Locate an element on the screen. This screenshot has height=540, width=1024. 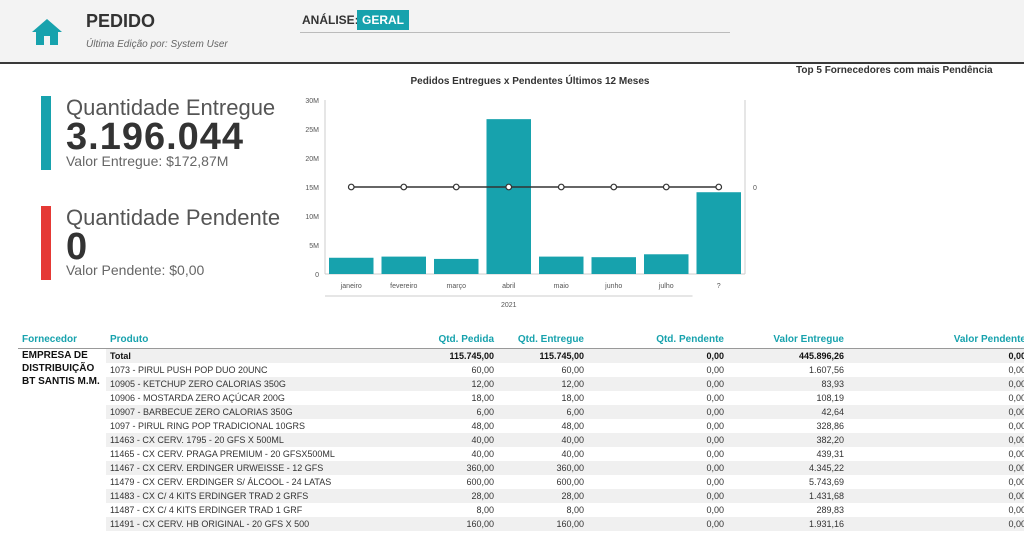
kpi-entregue-accent is located at coordinates (46, 133).